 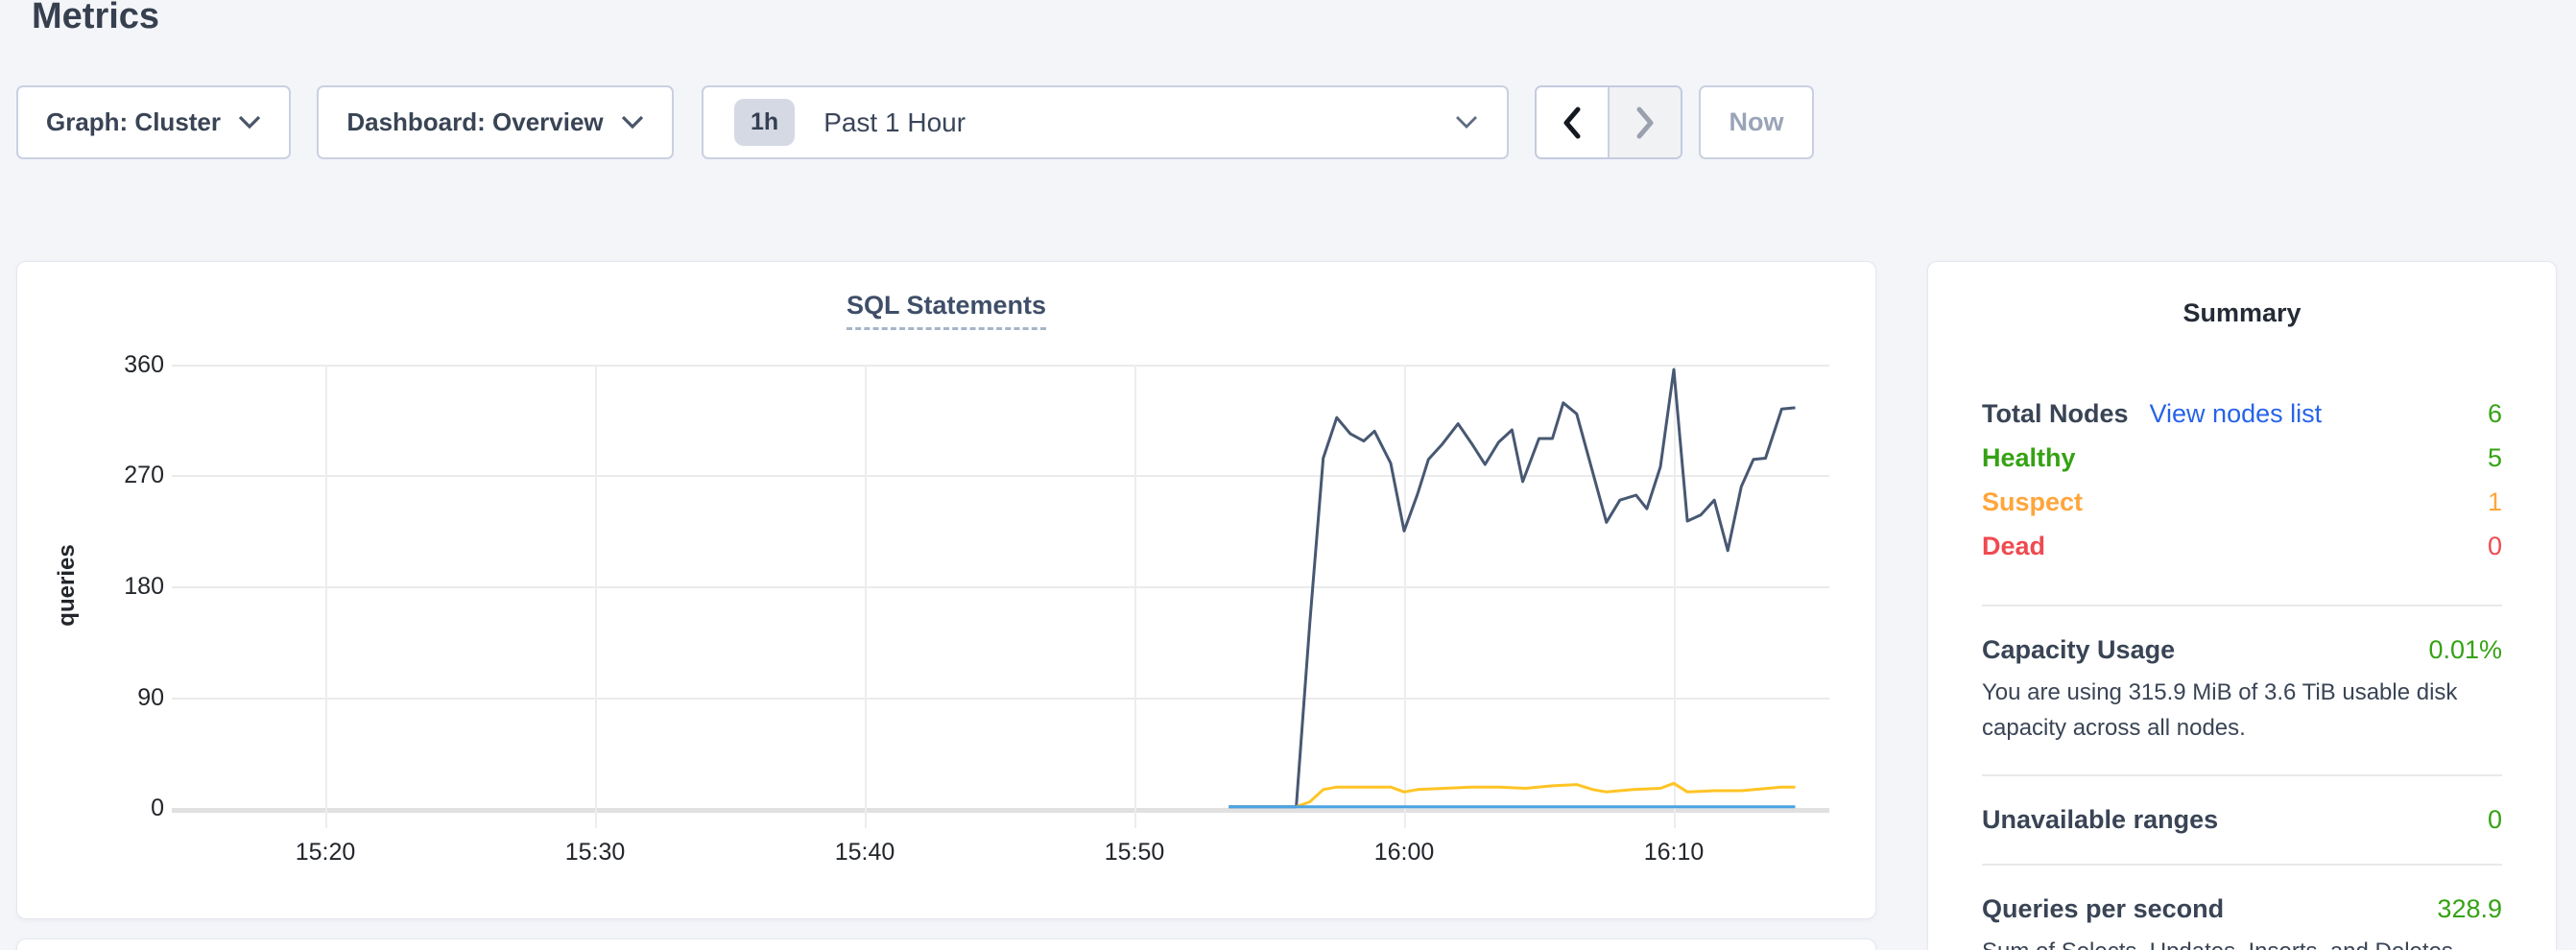 I want to click on x-axis-tick: 16:10, so click(x=1674, y=852).